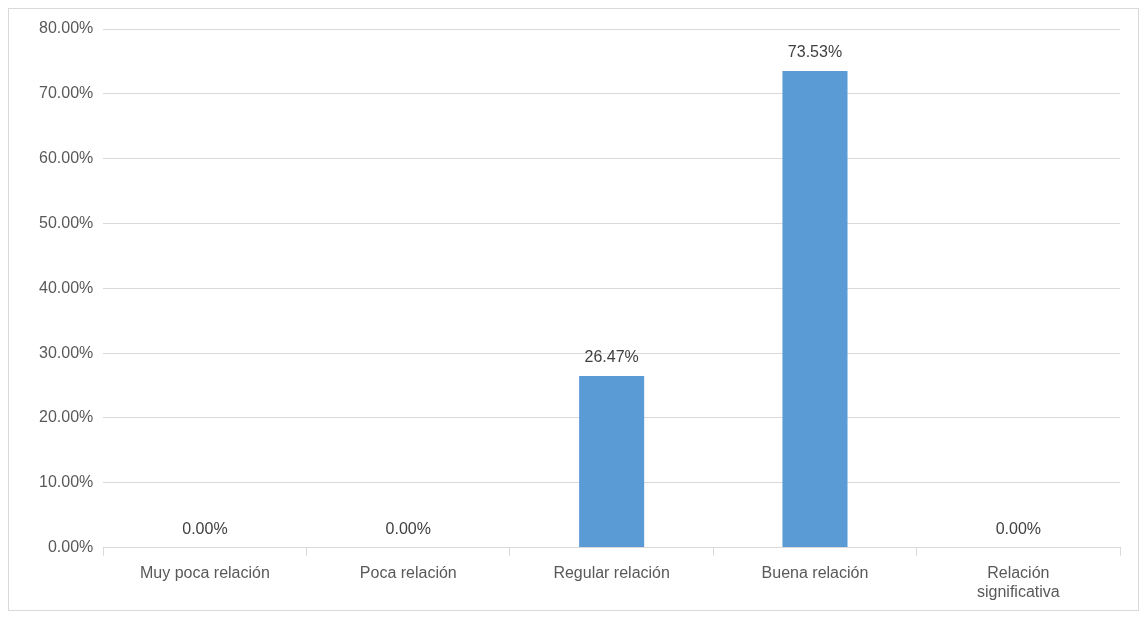  Describe the element at coordinates (611, 572) in the screenshot. I see `x-tick-label: Regular relación` at that location.